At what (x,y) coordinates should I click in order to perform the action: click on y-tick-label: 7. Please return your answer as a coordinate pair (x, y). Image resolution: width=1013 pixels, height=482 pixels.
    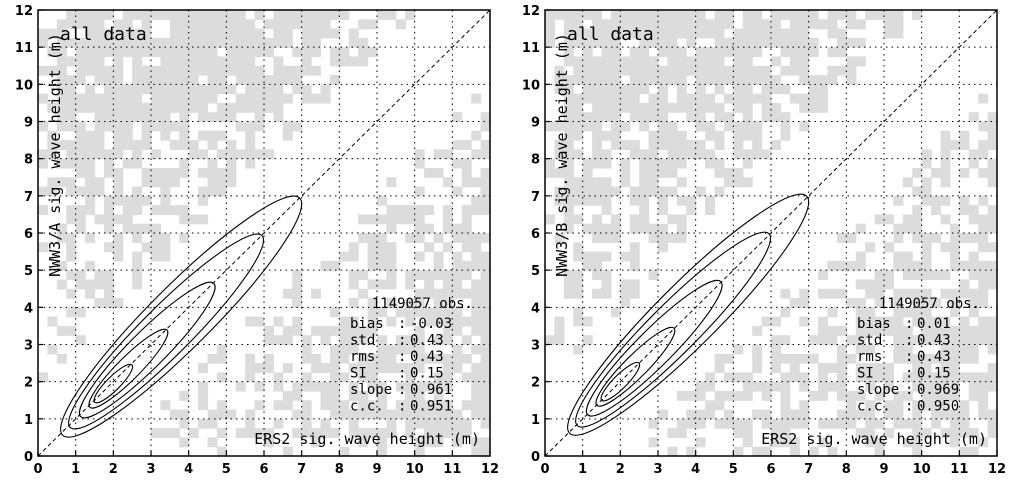
    Looking at the image, I should click on (28, 197).